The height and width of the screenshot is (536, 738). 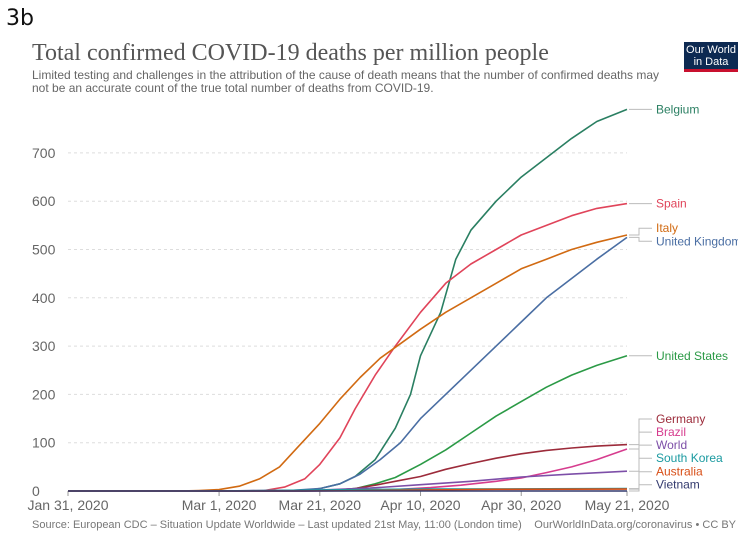 What do you see at coordinates (689, 458) in the screenshot?
I see `series-label-south-korea: South Korea` at bounding box center [689, 458].